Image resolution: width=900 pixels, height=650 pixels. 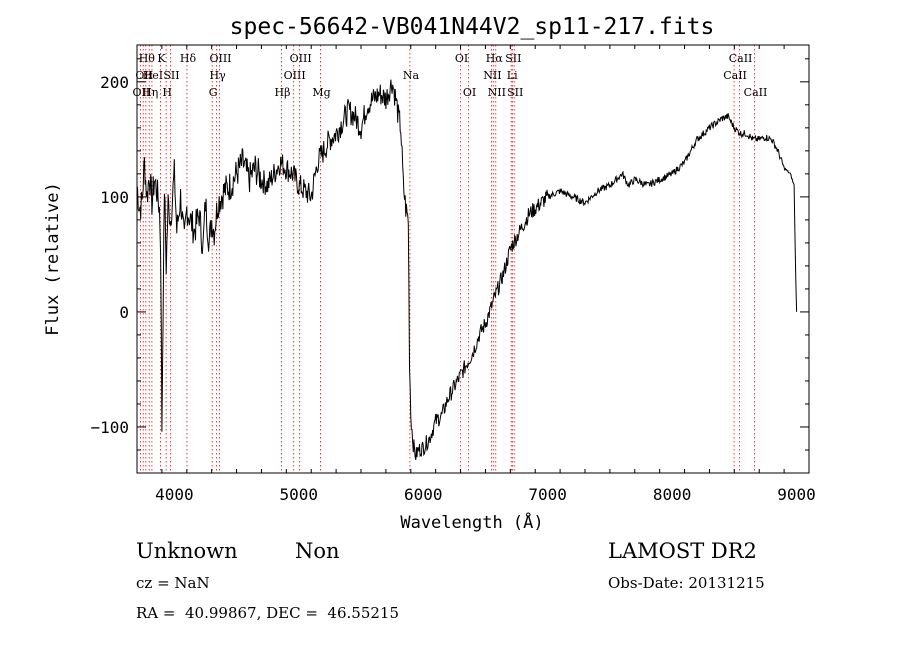 I want to click on marker-label: Na, so click(x=411, y=75).